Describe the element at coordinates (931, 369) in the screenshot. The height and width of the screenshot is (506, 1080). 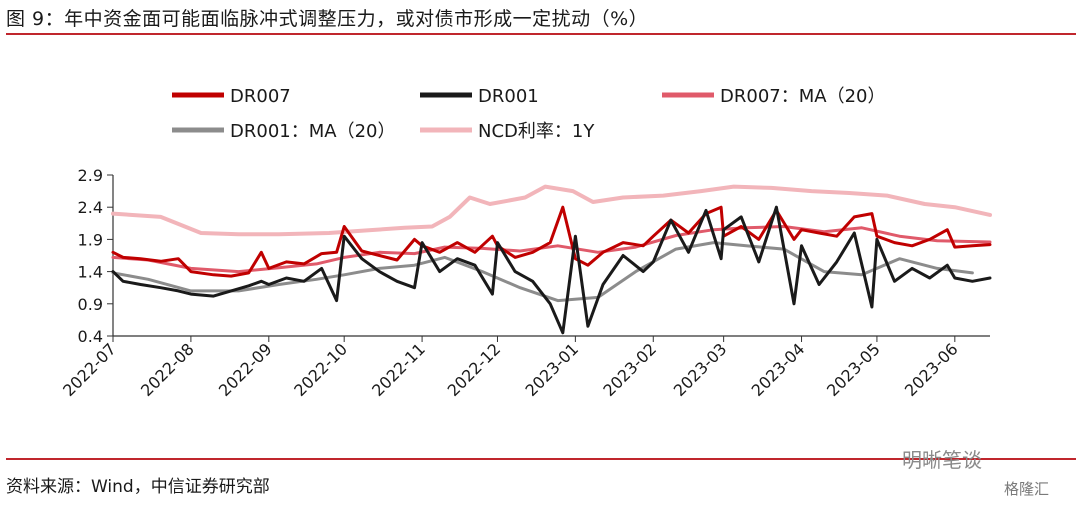
I see `x-tick-label: 2023-06` at that location.